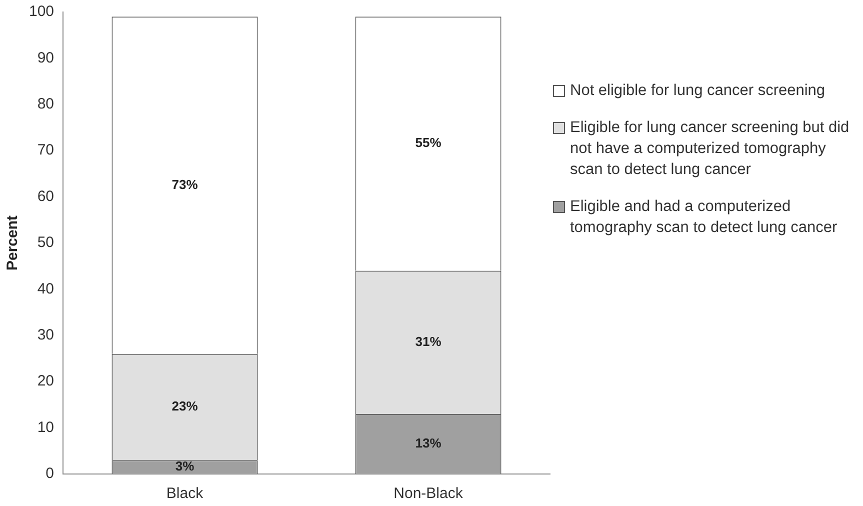 Image resolution: width=863 pixels, height=506 pixels. I want to click on y-tick-label: 40, so click(45, 289).